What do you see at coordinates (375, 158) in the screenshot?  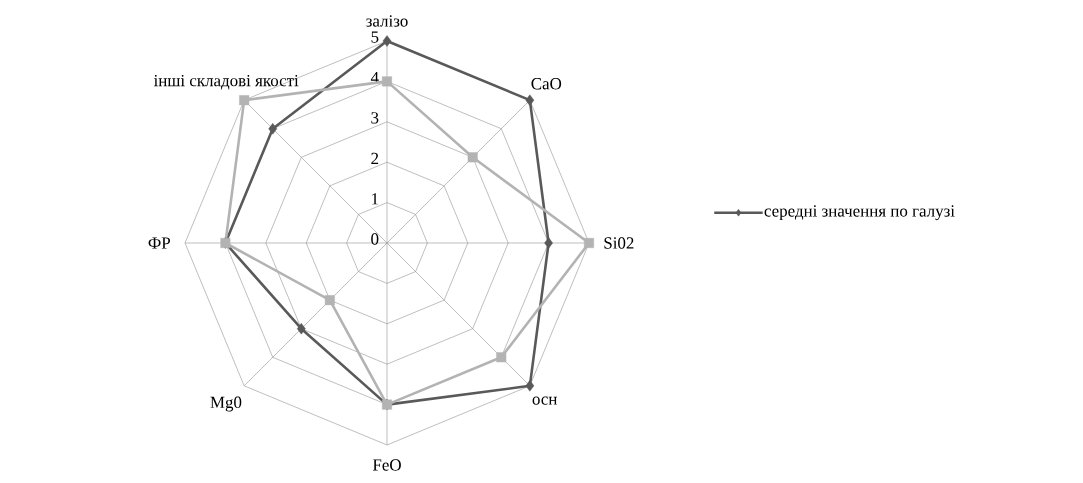 I see `y-tick-label: 2` at bounding box center [375, 158].